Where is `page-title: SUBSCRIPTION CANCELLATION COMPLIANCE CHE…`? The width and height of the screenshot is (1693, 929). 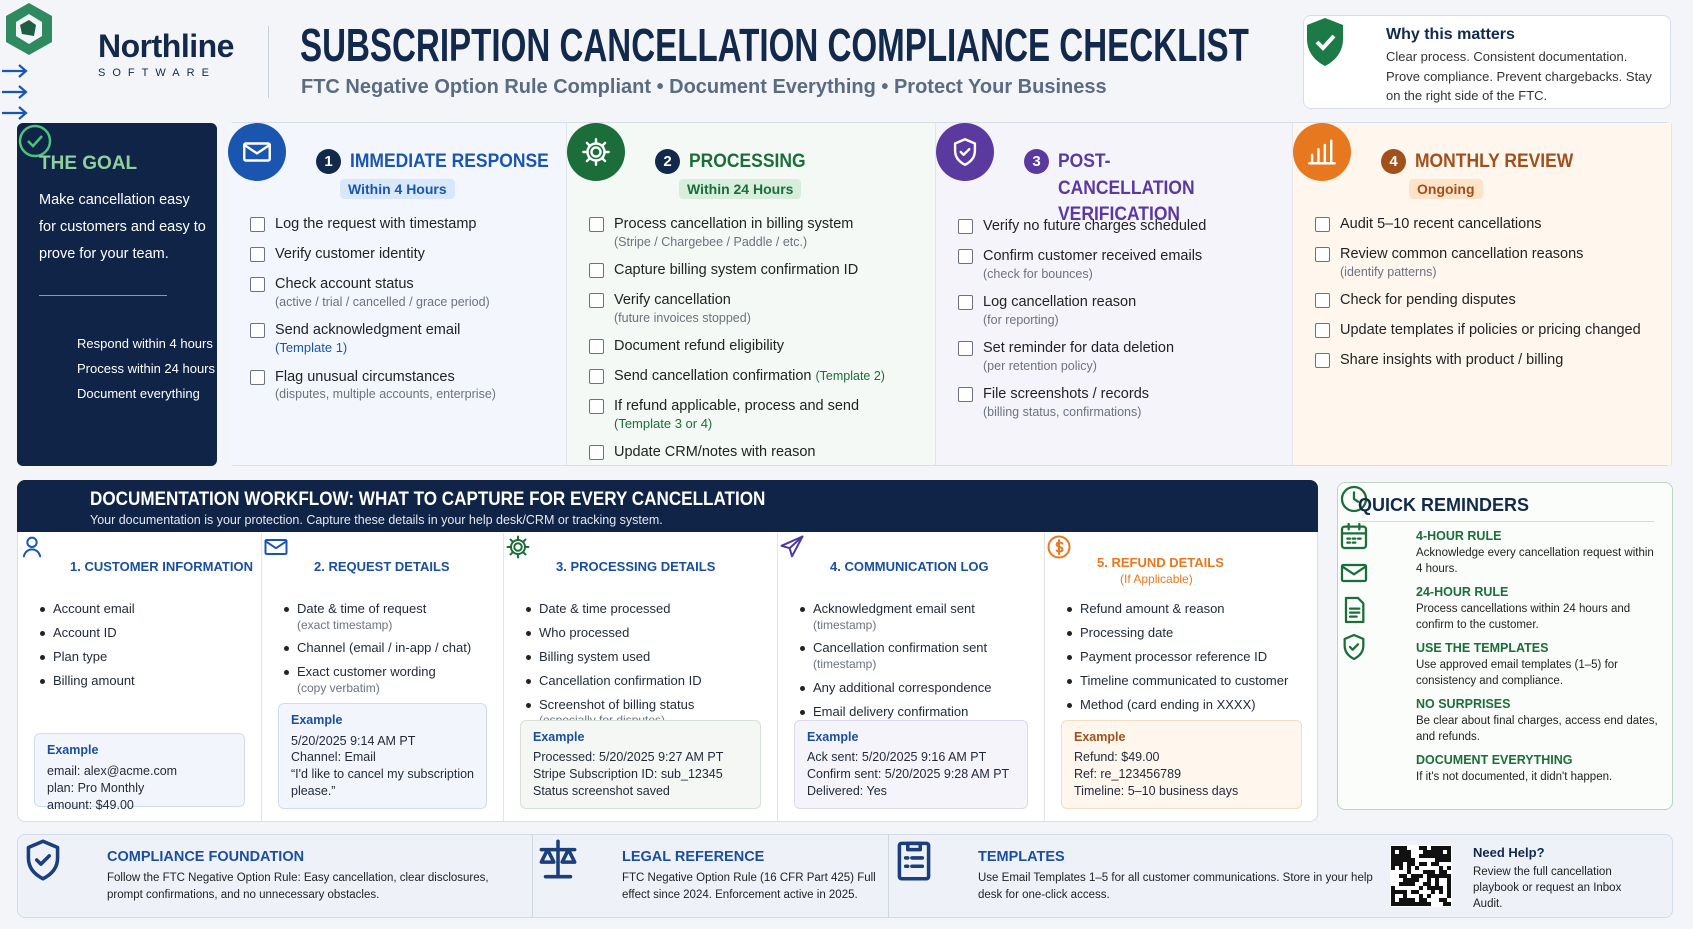
page-title: SUBSCRIPTION CANCELLATION COMPLIANCE CHE… is located at coordinates (774, 45).